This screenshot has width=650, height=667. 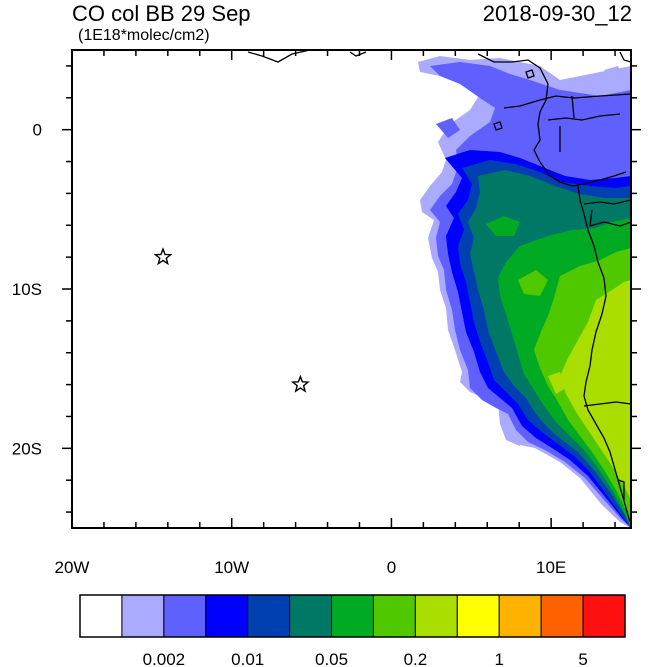 What do you see at coordinates (582, 658) in the screenshot?
I see `colorbar-label: 5` at bounding box center [582, 658].